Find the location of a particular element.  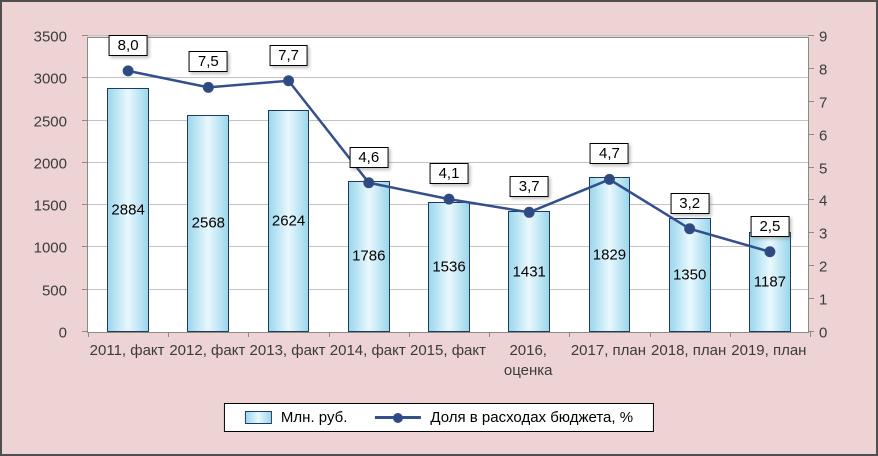

y-axis-left-tick-label: 3000 is located at coordinates (50, 79).